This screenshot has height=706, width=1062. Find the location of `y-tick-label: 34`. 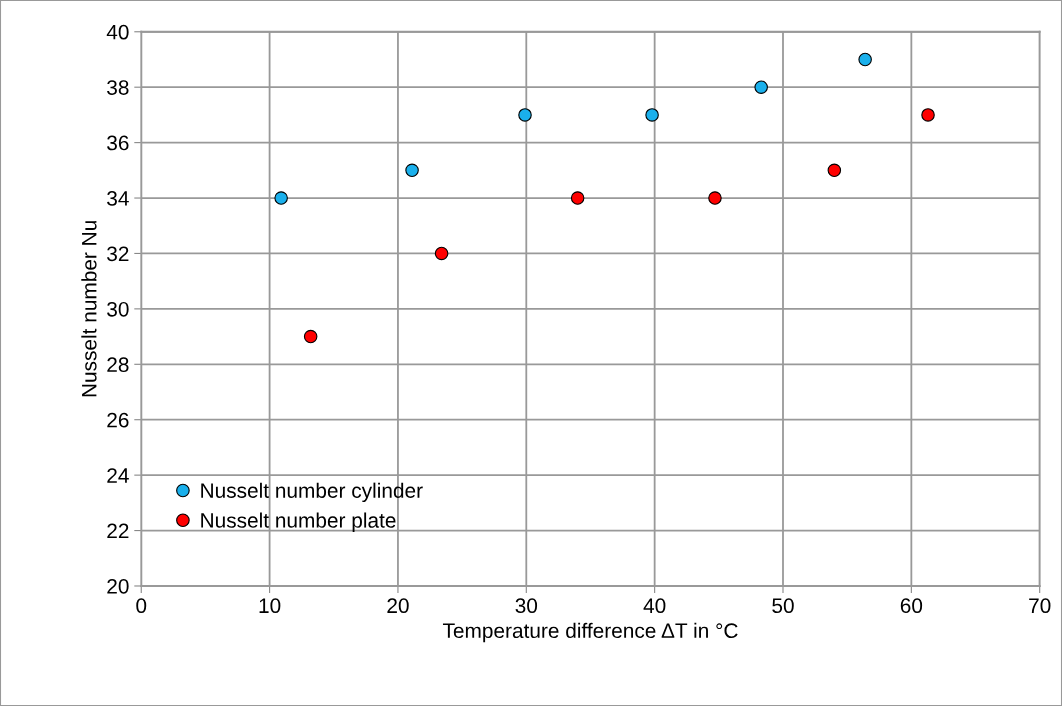

y-tick-label: 34 is located at coordinates (118, 198).